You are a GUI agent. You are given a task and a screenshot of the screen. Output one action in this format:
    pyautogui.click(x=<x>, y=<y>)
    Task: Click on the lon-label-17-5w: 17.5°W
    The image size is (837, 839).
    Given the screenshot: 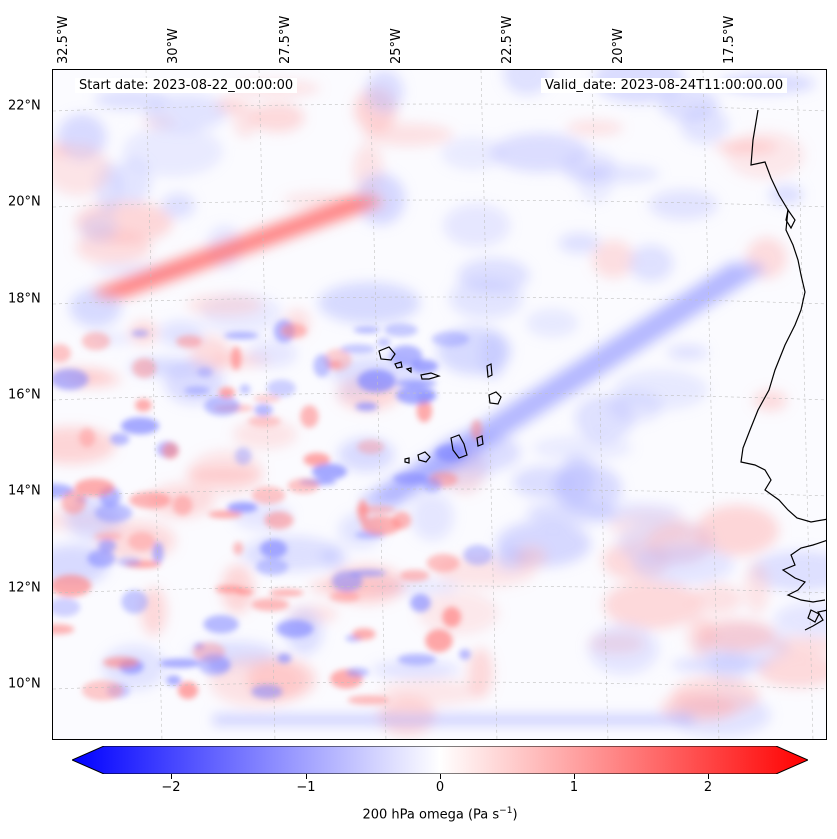 What is the action you would take?
    pyautogui.click(x=729, y=39)
    